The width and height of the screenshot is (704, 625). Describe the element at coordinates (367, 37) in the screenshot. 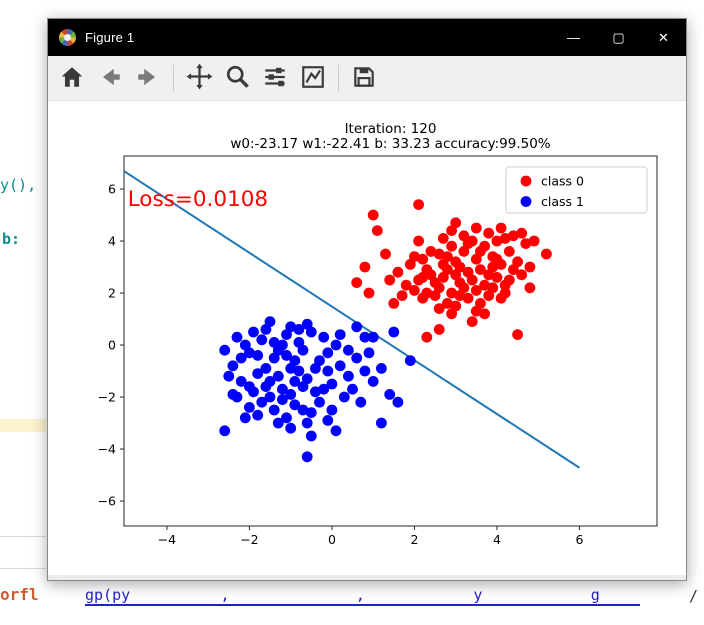

I see `window-titlebar: Figure 1 — ▢ ✕` at that location.